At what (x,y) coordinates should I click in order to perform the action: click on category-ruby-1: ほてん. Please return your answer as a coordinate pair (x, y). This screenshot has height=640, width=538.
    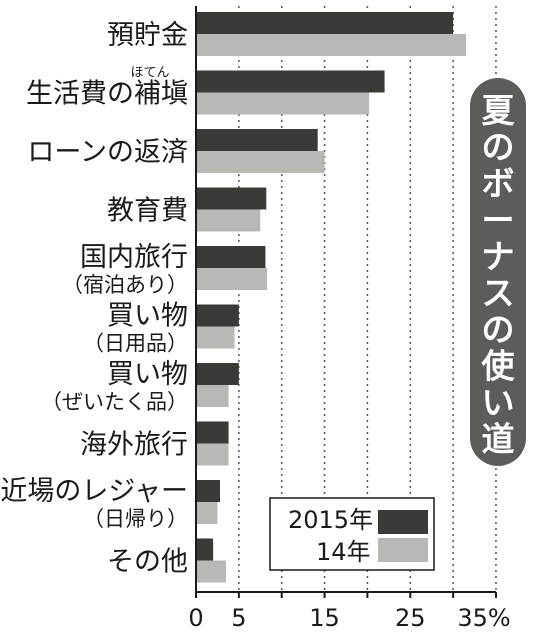
    Looking at the image, I should click on (149, 73).